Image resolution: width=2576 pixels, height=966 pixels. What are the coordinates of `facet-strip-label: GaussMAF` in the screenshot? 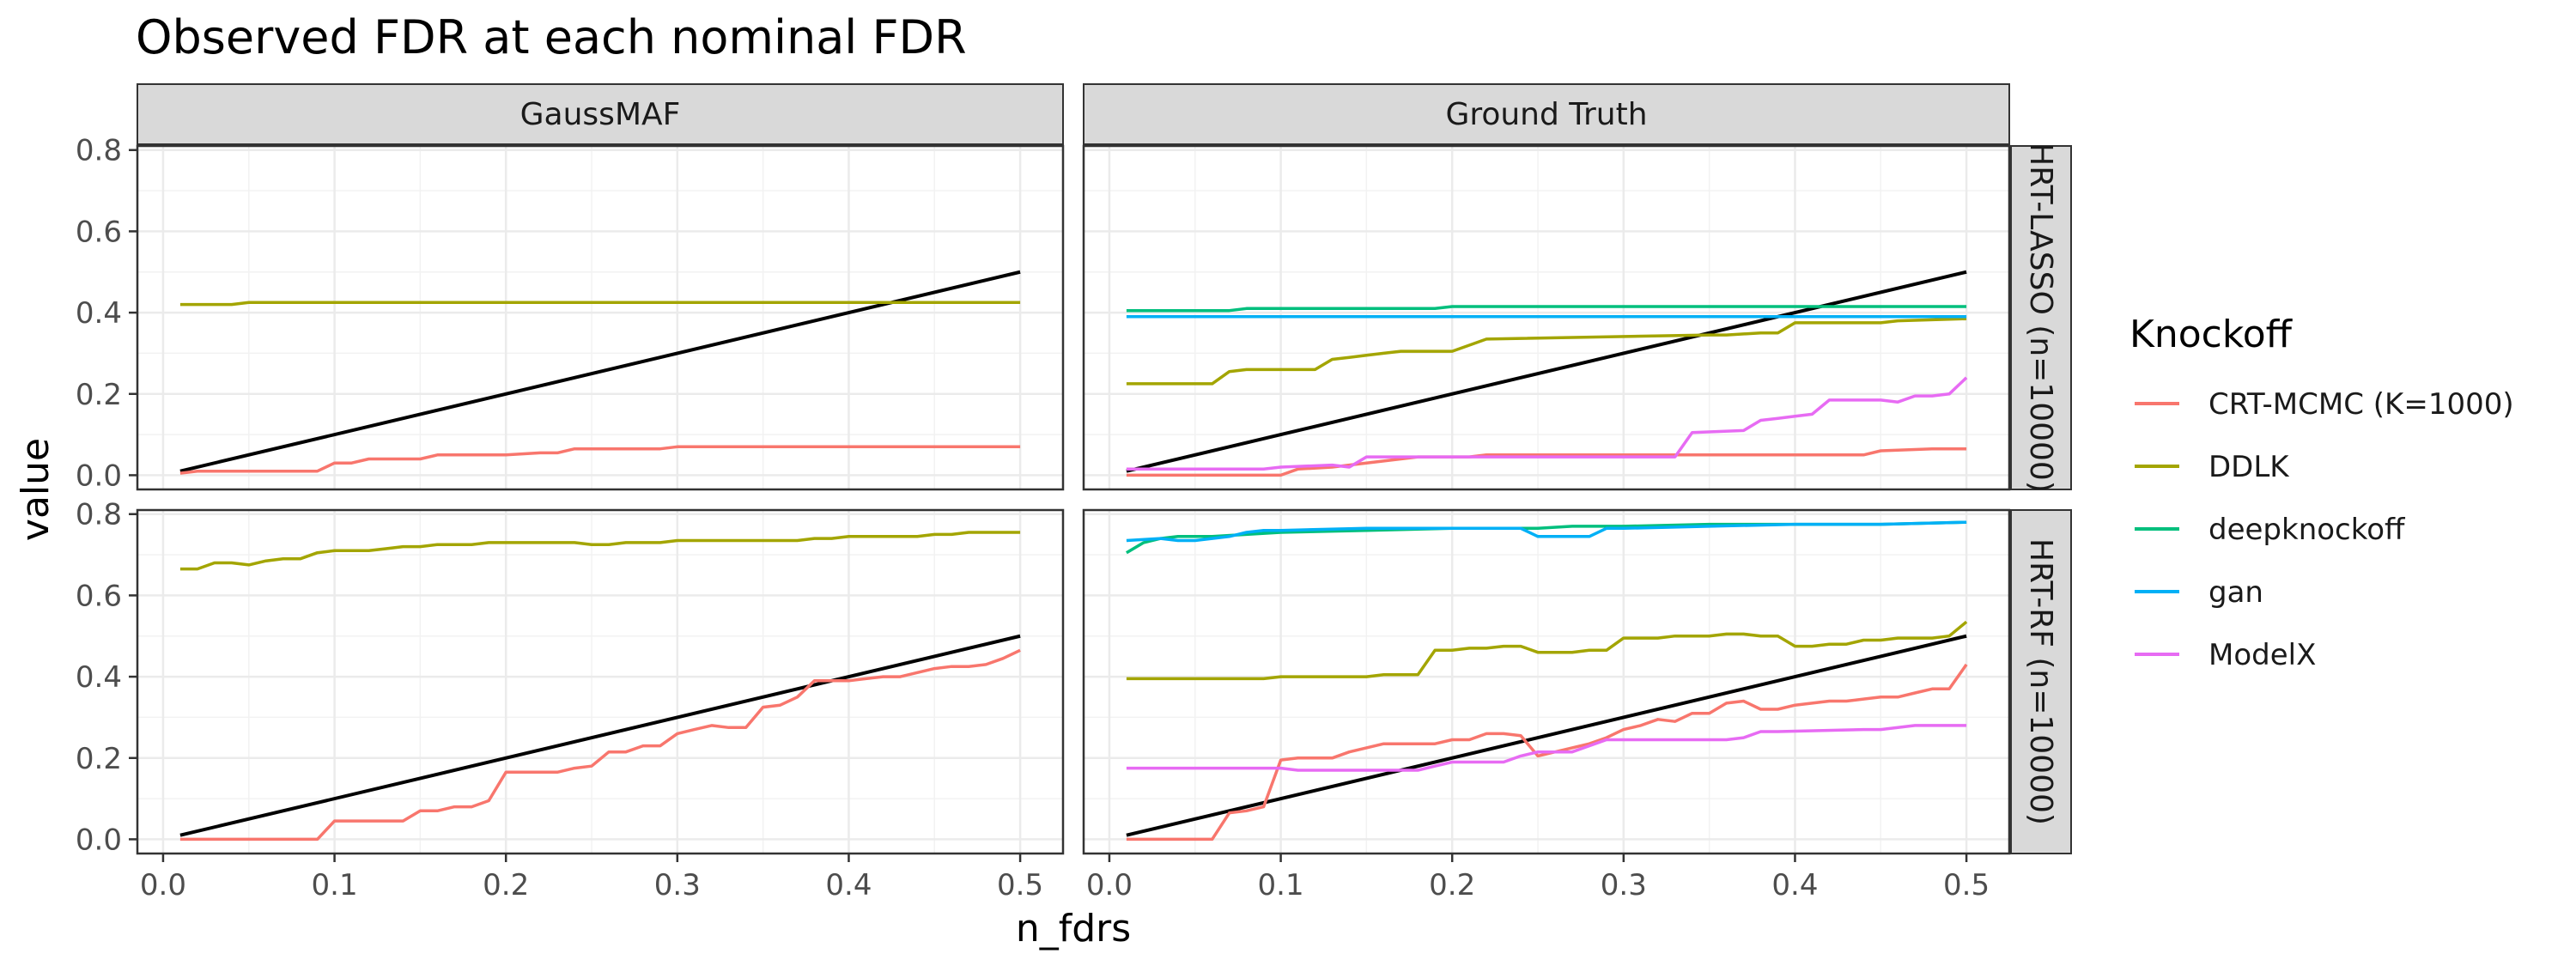 It's located at (600, 114).